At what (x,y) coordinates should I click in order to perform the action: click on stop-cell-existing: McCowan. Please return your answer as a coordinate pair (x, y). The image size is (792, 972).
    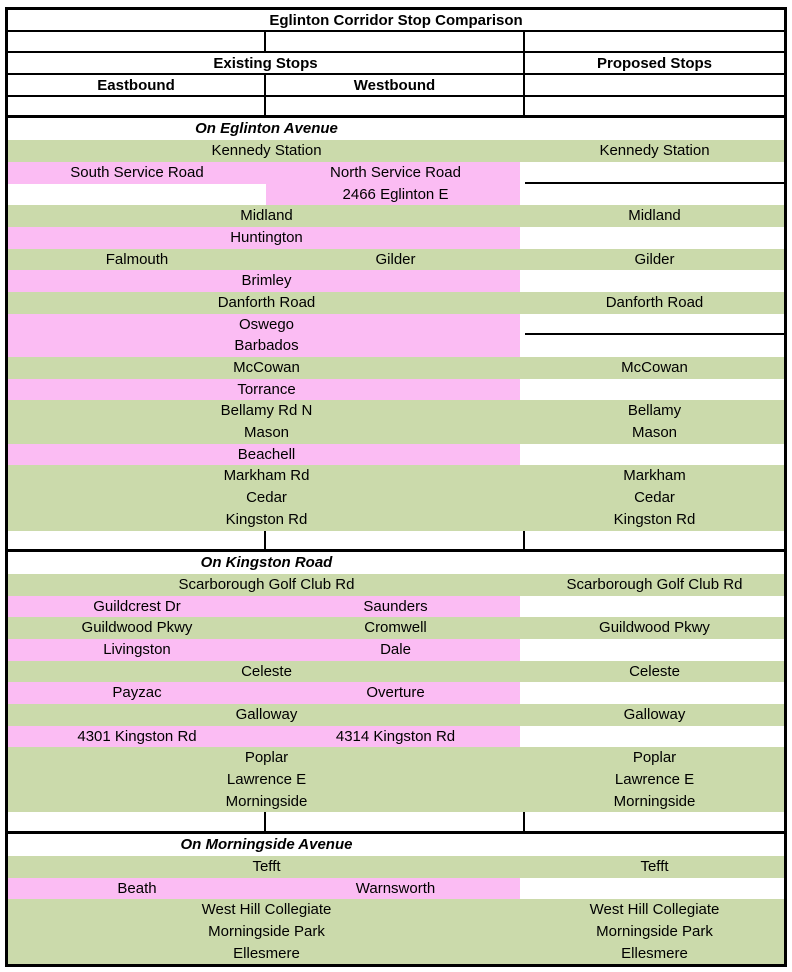
    Looking at the image, I should click on (266, 368).